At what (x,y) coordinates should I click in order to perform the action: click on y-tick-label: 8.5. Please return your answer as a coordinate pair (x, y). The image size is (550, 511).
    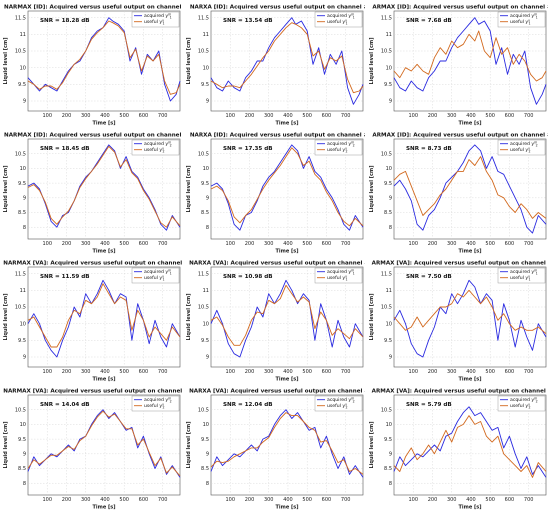
    Looking at the image, I should click on (388, 213).